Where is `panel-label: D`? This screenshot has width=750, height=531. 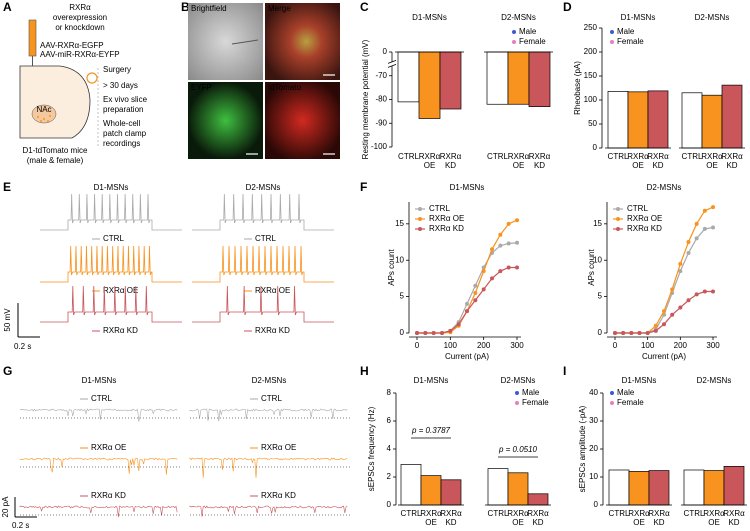 panel-label: D is located at coordinates (567, 7).